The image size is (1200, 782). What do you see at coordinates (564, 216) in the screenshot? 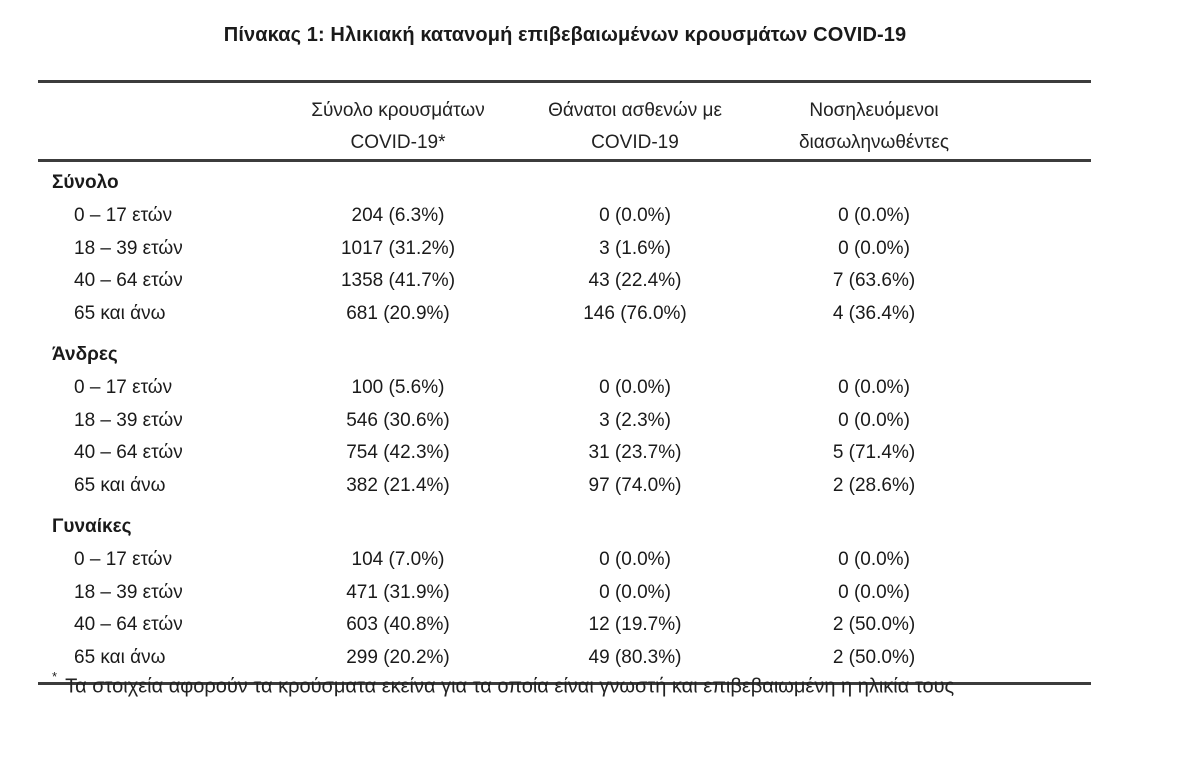
I see `table-row: 0 – 17 ετών 204 (6.3%) 0 (0.0%) 0 (0.0%)` at bounding box center [564, 216].